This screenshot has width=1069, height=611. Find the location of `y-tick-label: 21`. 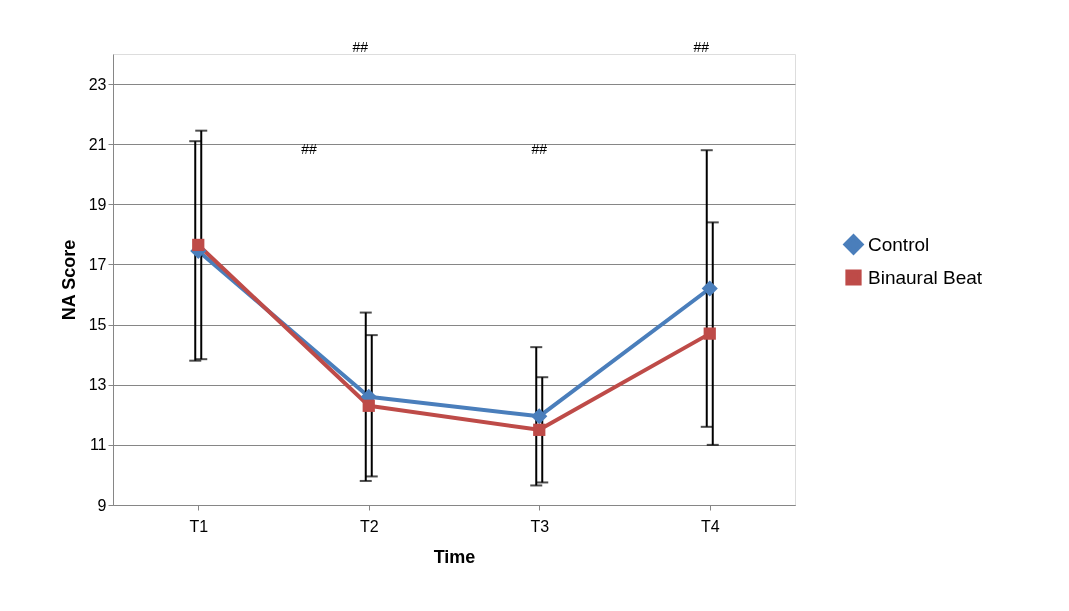

y-tick-label: 21 is located at coordinates (97, 144).